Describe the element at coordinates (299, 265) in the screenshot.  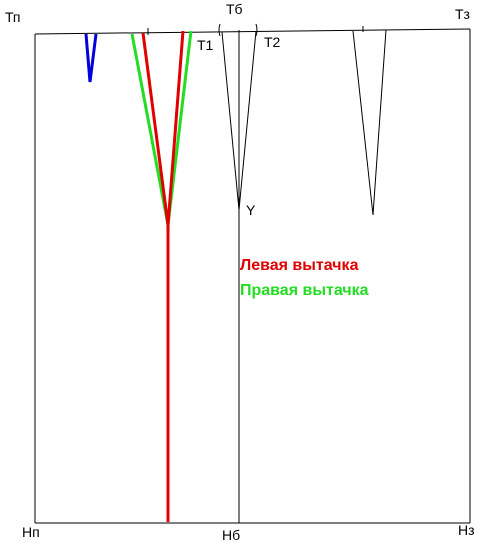
I see `legend-left: Левая вытачка` at that location.